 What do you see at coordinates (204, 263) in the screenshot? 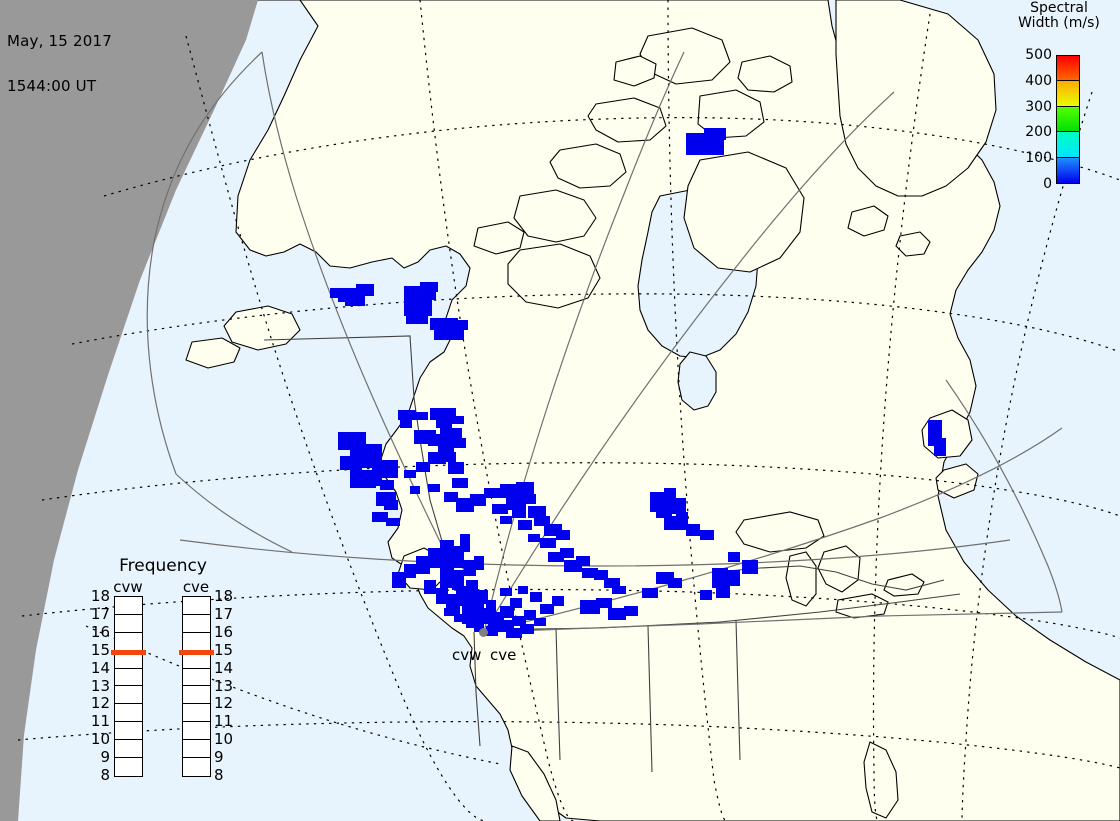
I see `fov-outer-arc` at bounding box center [204, 263].